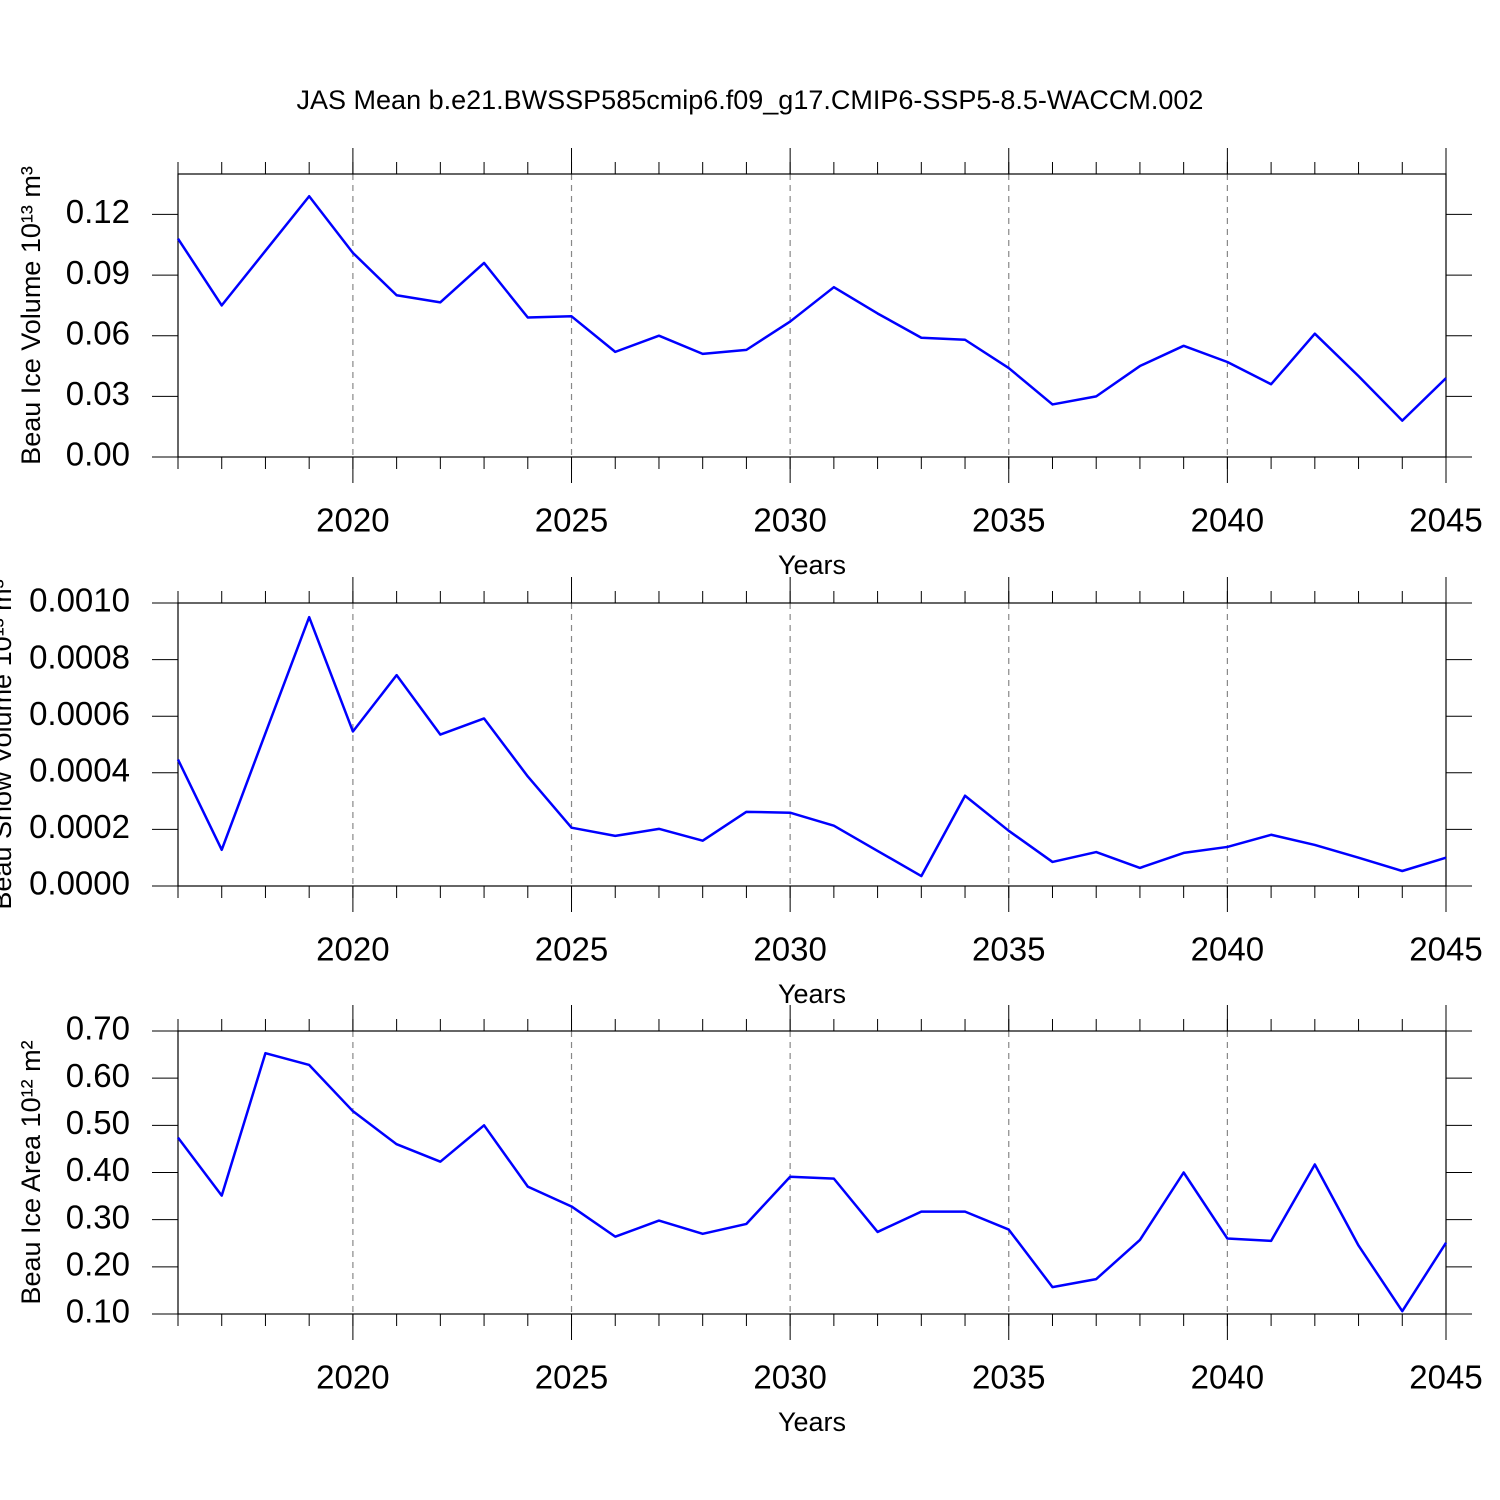 This screenshot has width=1500, height=1500. What do you see at coordinates (98, 332) in the screenshot?
I see `y-tick-label: 0.06` at bounding box center [98, 332].